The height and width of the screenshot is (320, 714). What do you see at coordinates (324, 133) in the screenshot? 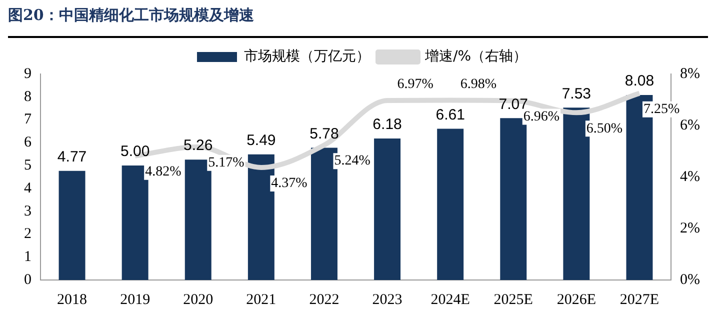
I see `data-label: 5.78` at bounding box center [324, 133].